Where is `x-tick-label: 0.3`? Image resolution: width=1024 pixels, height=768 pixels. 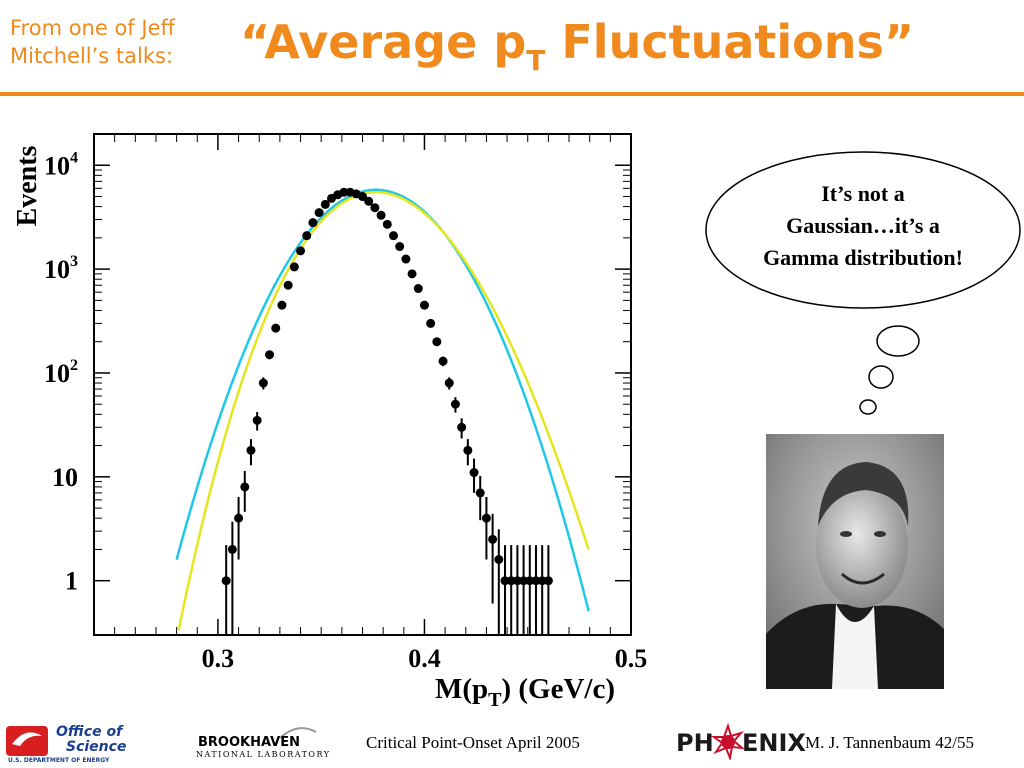
x-tick-label: 0.3 is located at coordinates (218, 658).